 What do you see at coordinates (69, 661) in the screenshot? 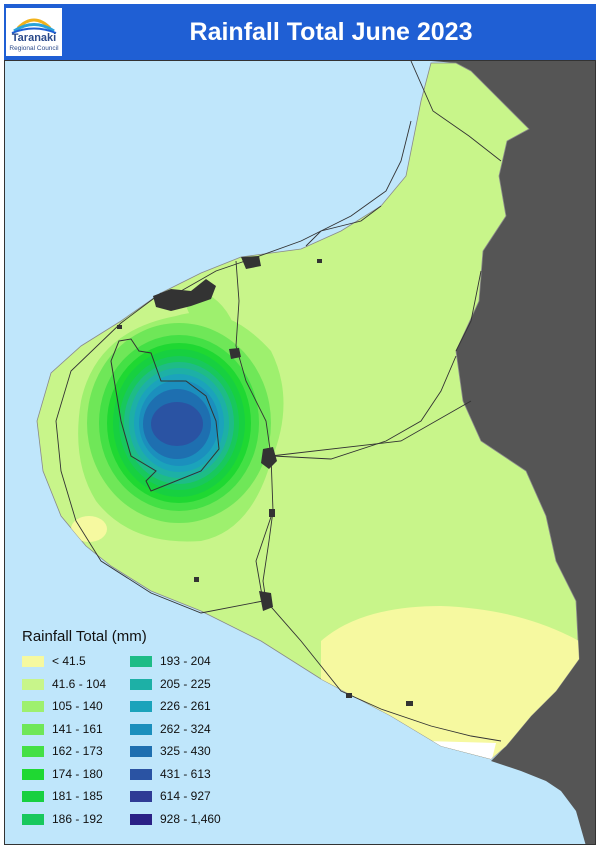
I see `legend-label: < 41.5` at bounding box center [69, 661].